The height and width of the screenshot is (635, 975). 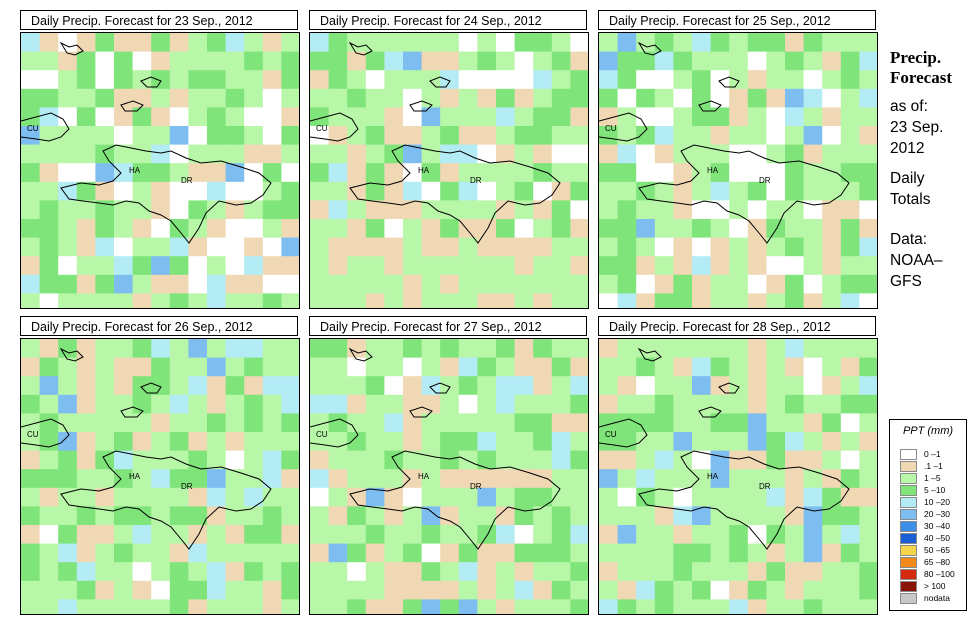 What do you see at coordinates (71, 354) in the screenshot?
I see `island-outline` at bounding box center [71, 354].